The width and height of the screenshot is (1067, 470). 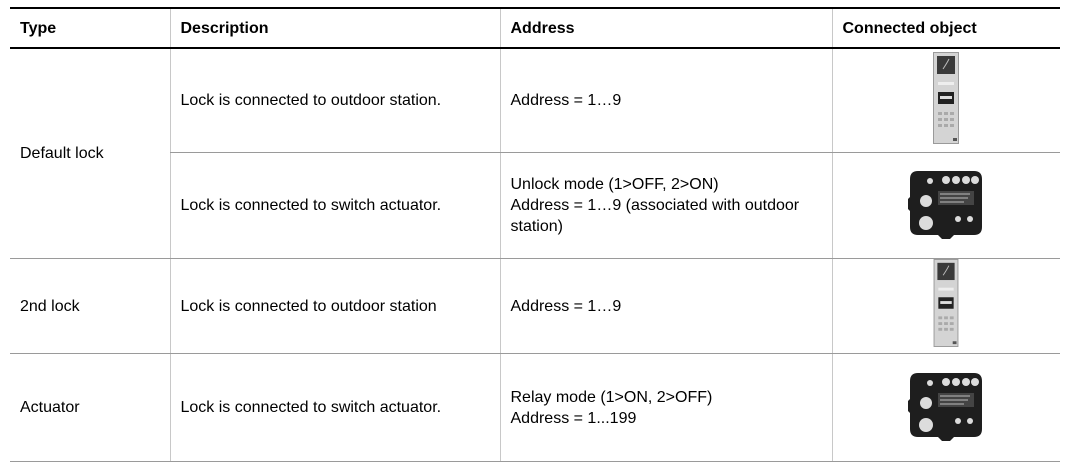 I want to click on address-line: Relay mode (1>ON, 2>OFF), so click(x=611, y=397).